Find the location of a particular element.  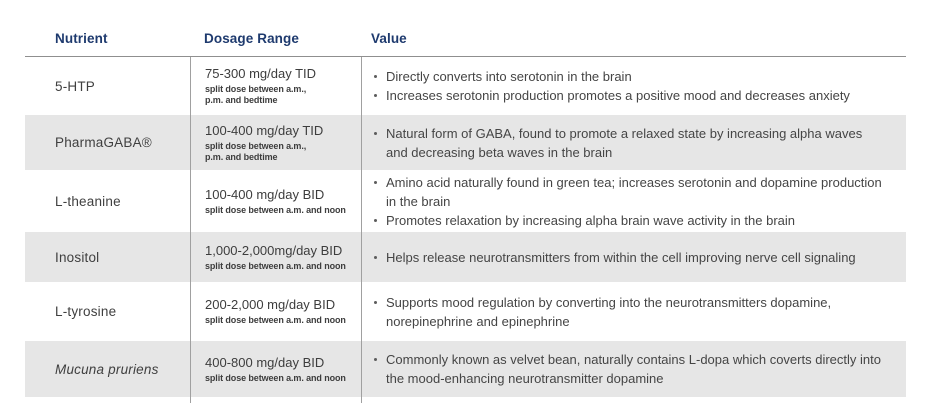

nutrient-cell: L-theanine is located at coordinates (107, 201).